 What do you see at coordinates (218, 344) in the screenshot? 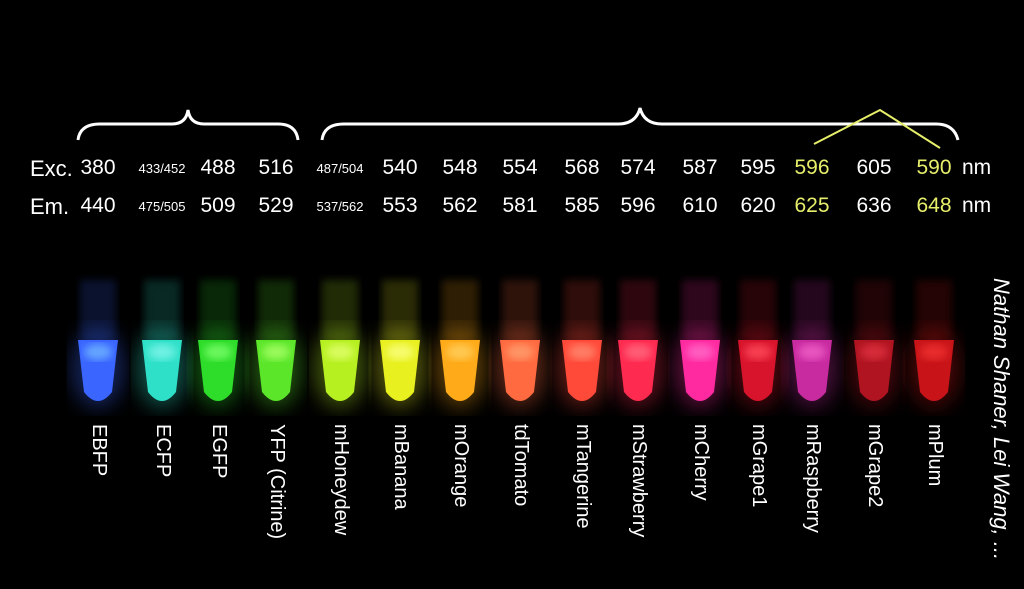
I see `tube-egfp` at bounding box center [218, 344].